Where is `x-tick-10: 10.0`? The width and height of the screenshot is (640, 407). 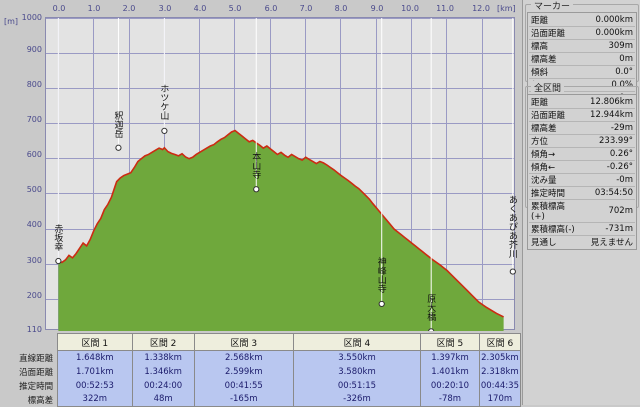 x-tick-10: 10.0 is located at coordinates (410, 8).